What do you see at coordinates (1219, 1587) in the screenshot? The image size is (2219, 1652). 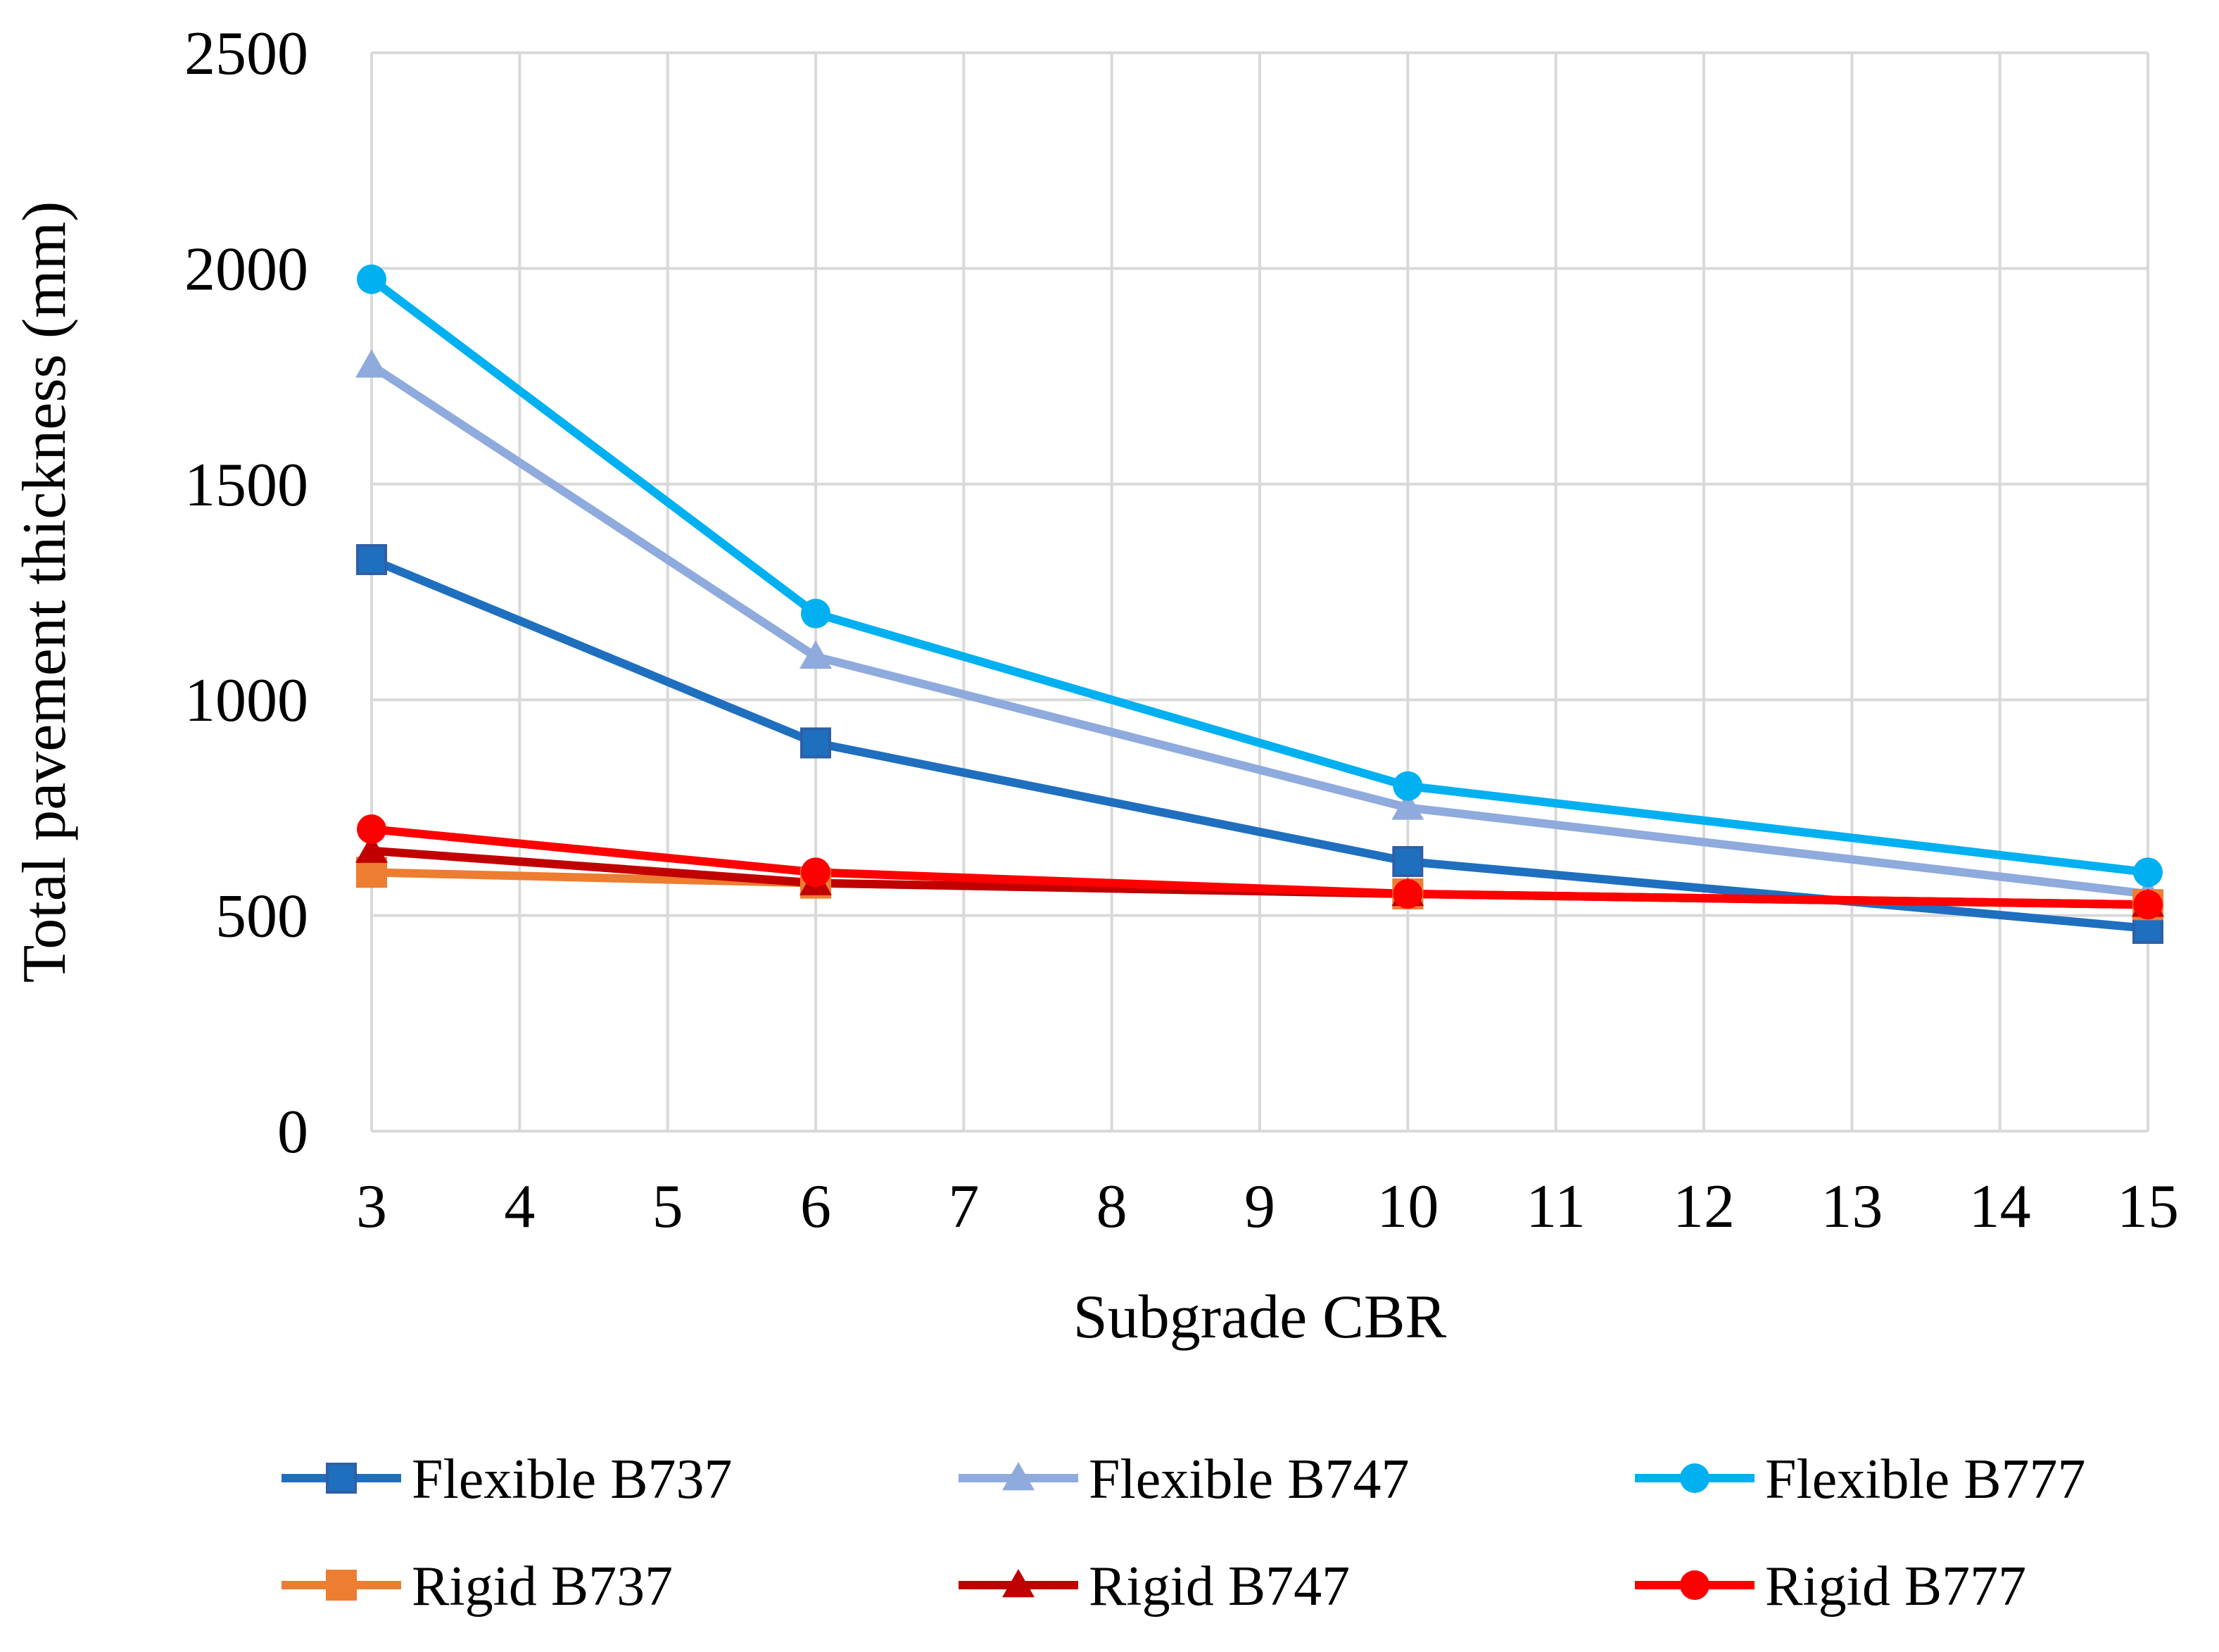 I see `legend-label: Rigid B747` at bounding box center [1219, 1587].